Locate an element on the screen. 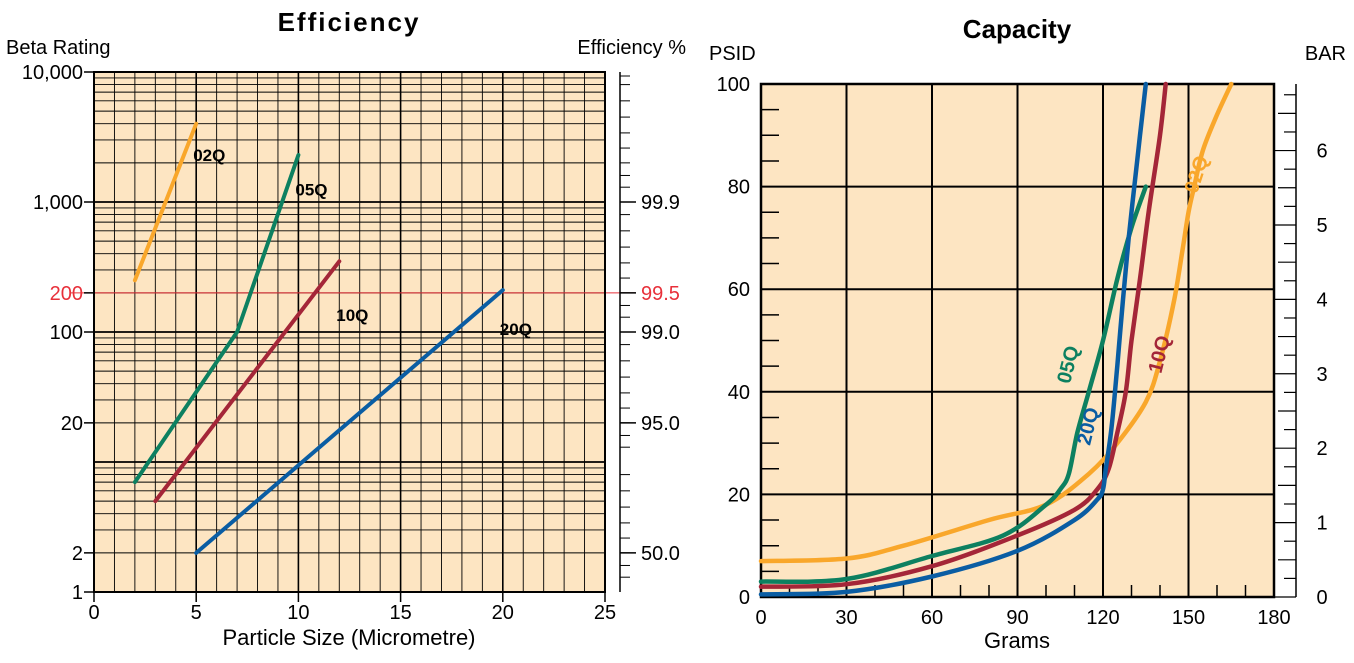 The image size is (1354, 663). capacity-left-axis-label: PSID is located at coordinates (732, 54).